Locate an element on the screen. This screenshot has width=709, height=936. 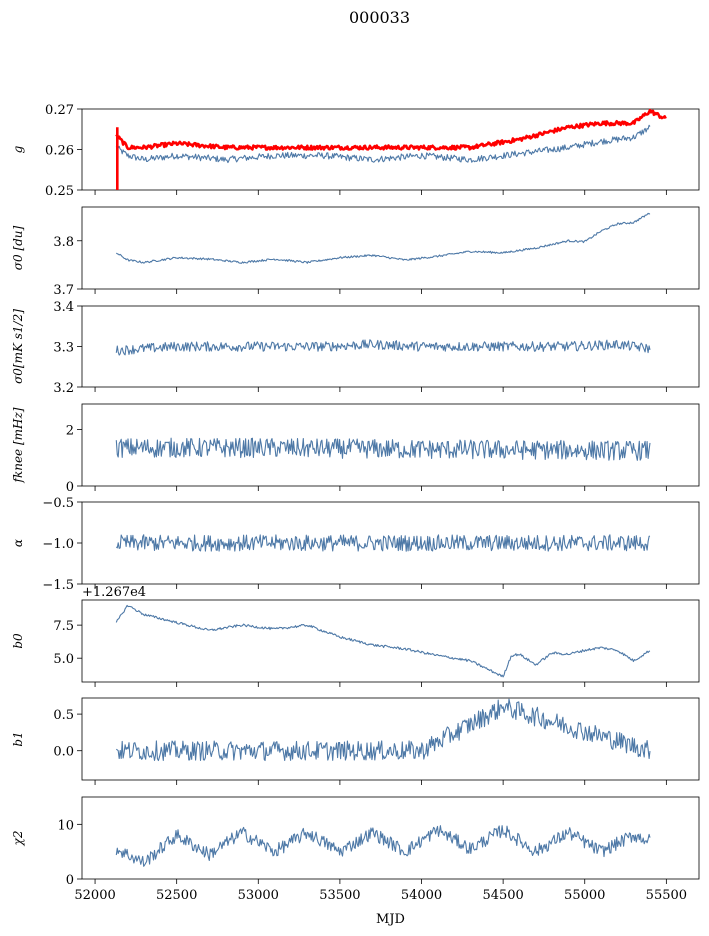
y-tick-label-8-1: 10 is located at coordinates (65, 825).